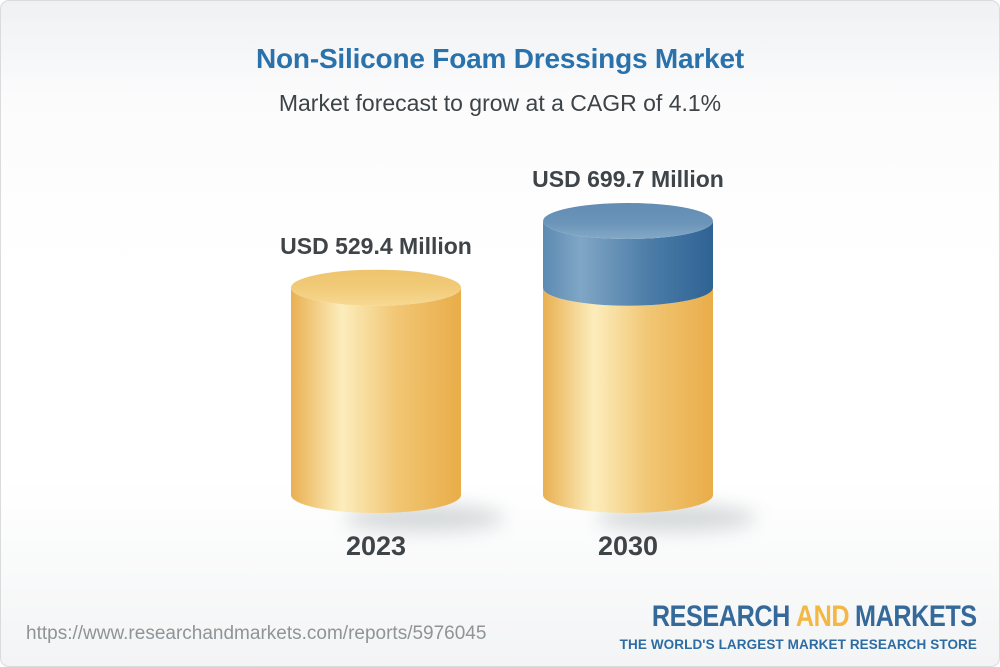 This screenshot has height=667, width=1000. I want to click on logo-wordmark: RESEARCH AND MARKETS, so click(814, 617).